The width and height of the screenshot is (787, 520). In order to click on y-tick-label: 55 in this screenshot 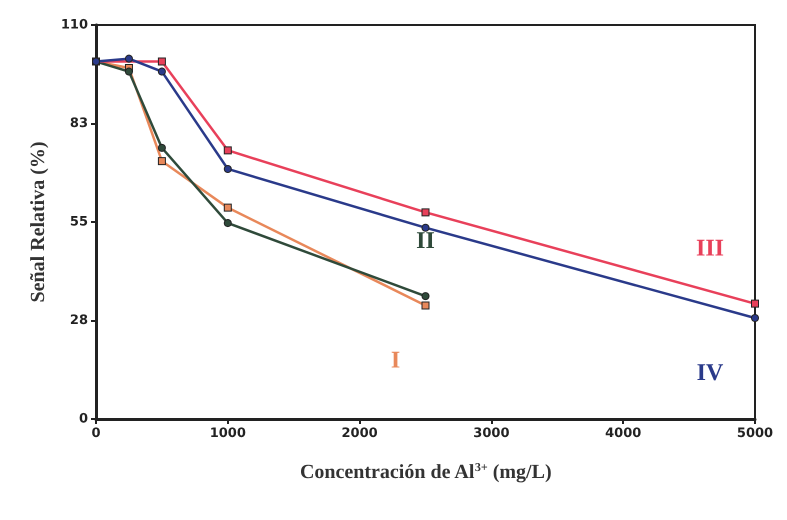, I will do `click(79, 222)`.